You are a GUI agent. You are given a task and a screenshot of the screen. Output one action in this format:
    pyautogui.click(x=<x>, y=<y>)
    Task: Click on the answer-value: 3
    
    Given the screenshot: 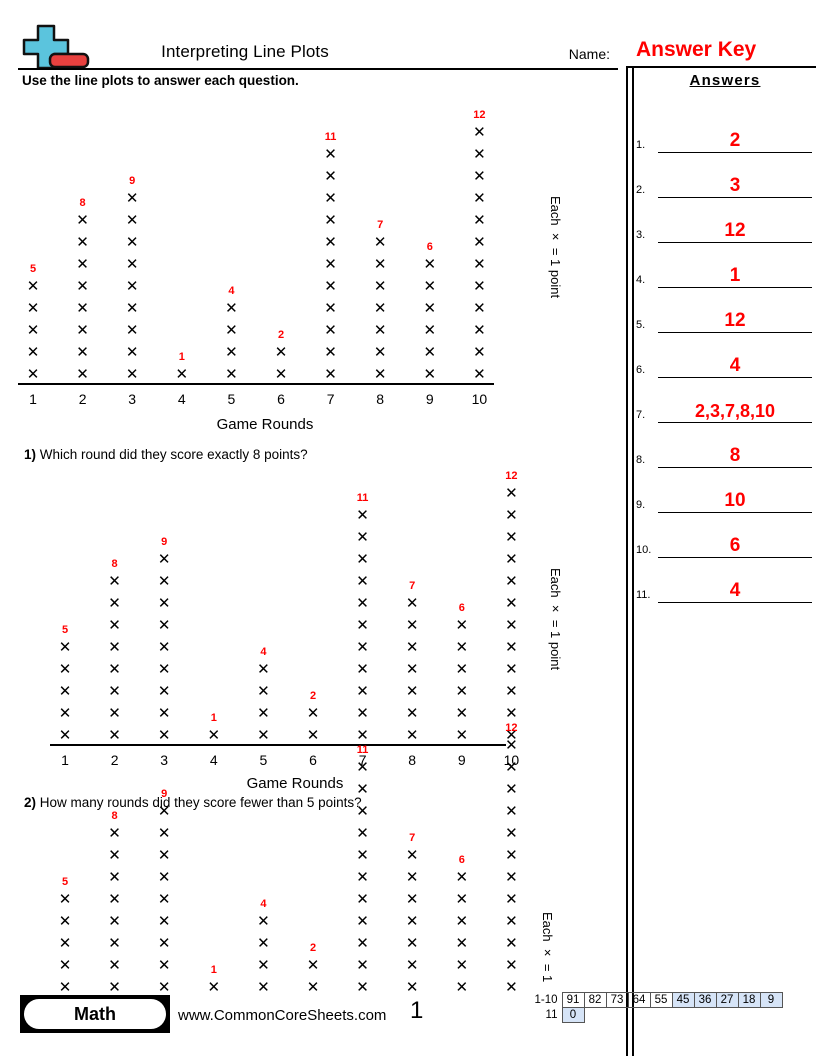 What is the action you would take?
    pyautogui.click(x=735, y=185)
    